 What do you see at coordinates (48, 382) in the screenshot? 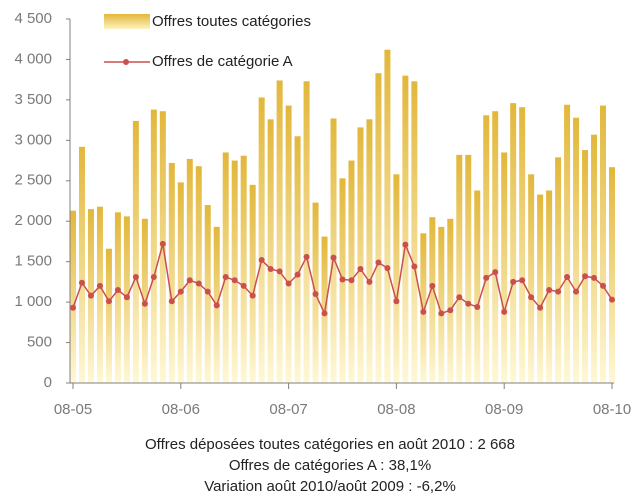
I see `y-tick-label: 0` at bounding box center [48, 382].